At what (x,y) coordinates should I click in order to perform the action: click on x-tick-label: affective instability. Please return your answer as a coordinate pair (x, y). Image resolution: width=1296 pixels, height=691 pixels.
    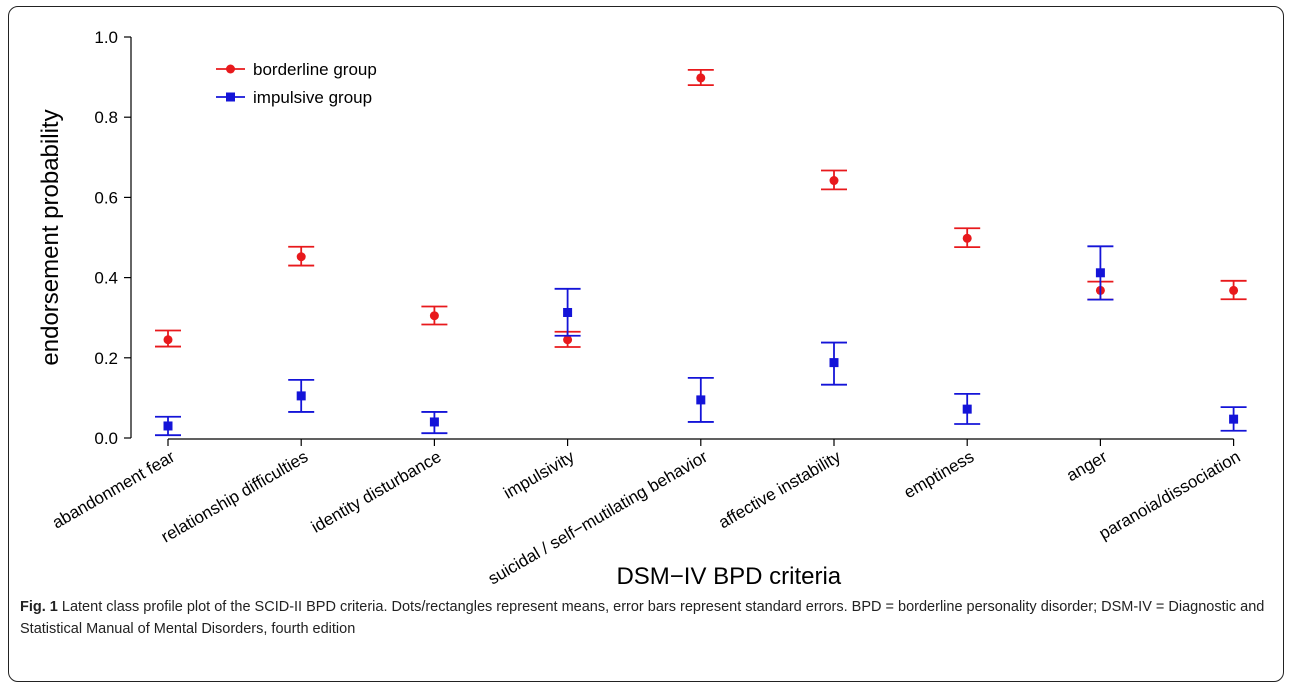
    Looking at the image, I should click on (779, 490).